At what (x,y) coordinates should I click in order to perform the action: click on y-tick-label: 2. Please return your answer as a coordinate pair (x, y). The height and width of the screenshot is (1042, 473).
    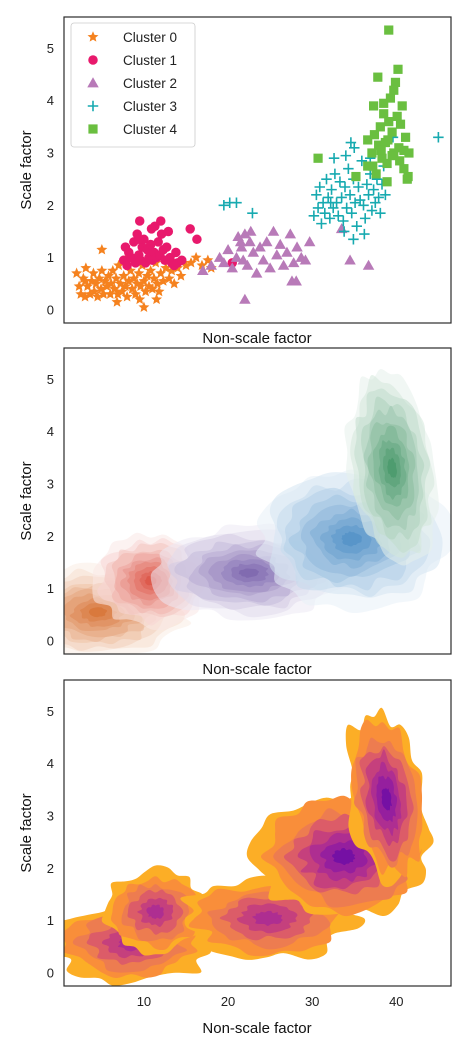
    Looking at the image, I should click on (50, 868).